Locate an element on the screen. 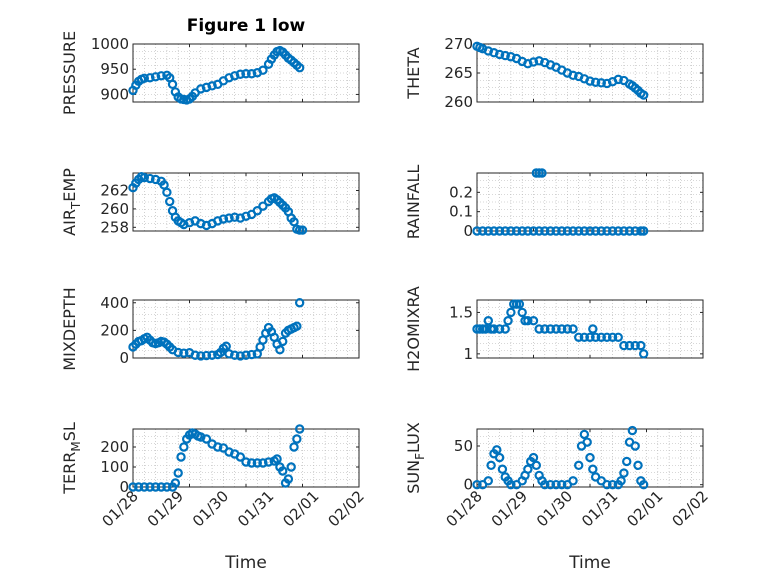 Image resolution: width=778 pixels, height=583 pixels. y-axis-label: SUNFLUX is located at coordinates (415, 458).